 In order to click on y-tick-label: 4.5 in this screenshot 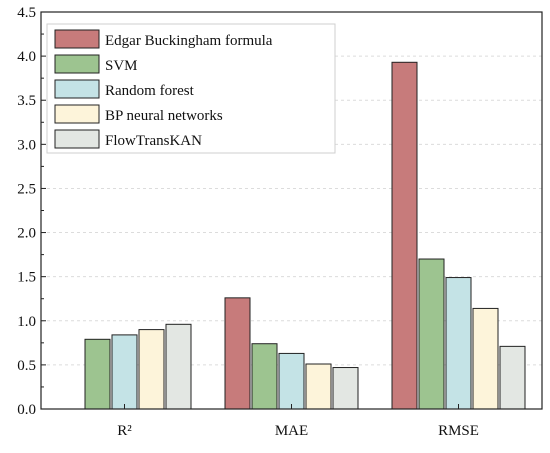, I will do `click(26, 13)`.